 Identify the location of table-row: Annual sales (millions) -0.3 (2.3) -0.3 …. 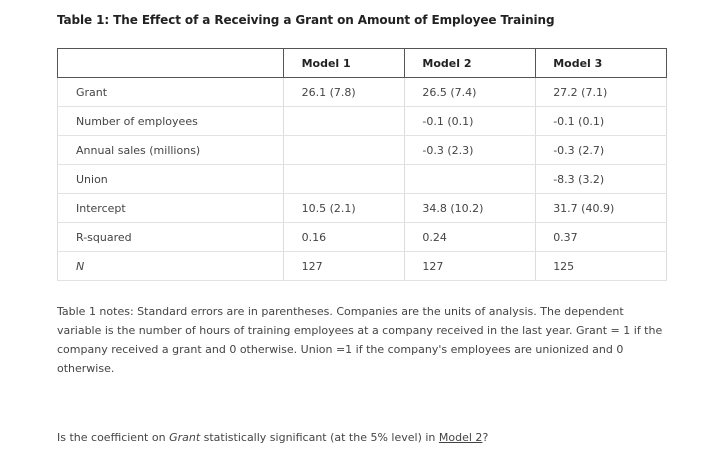
(362, 150).